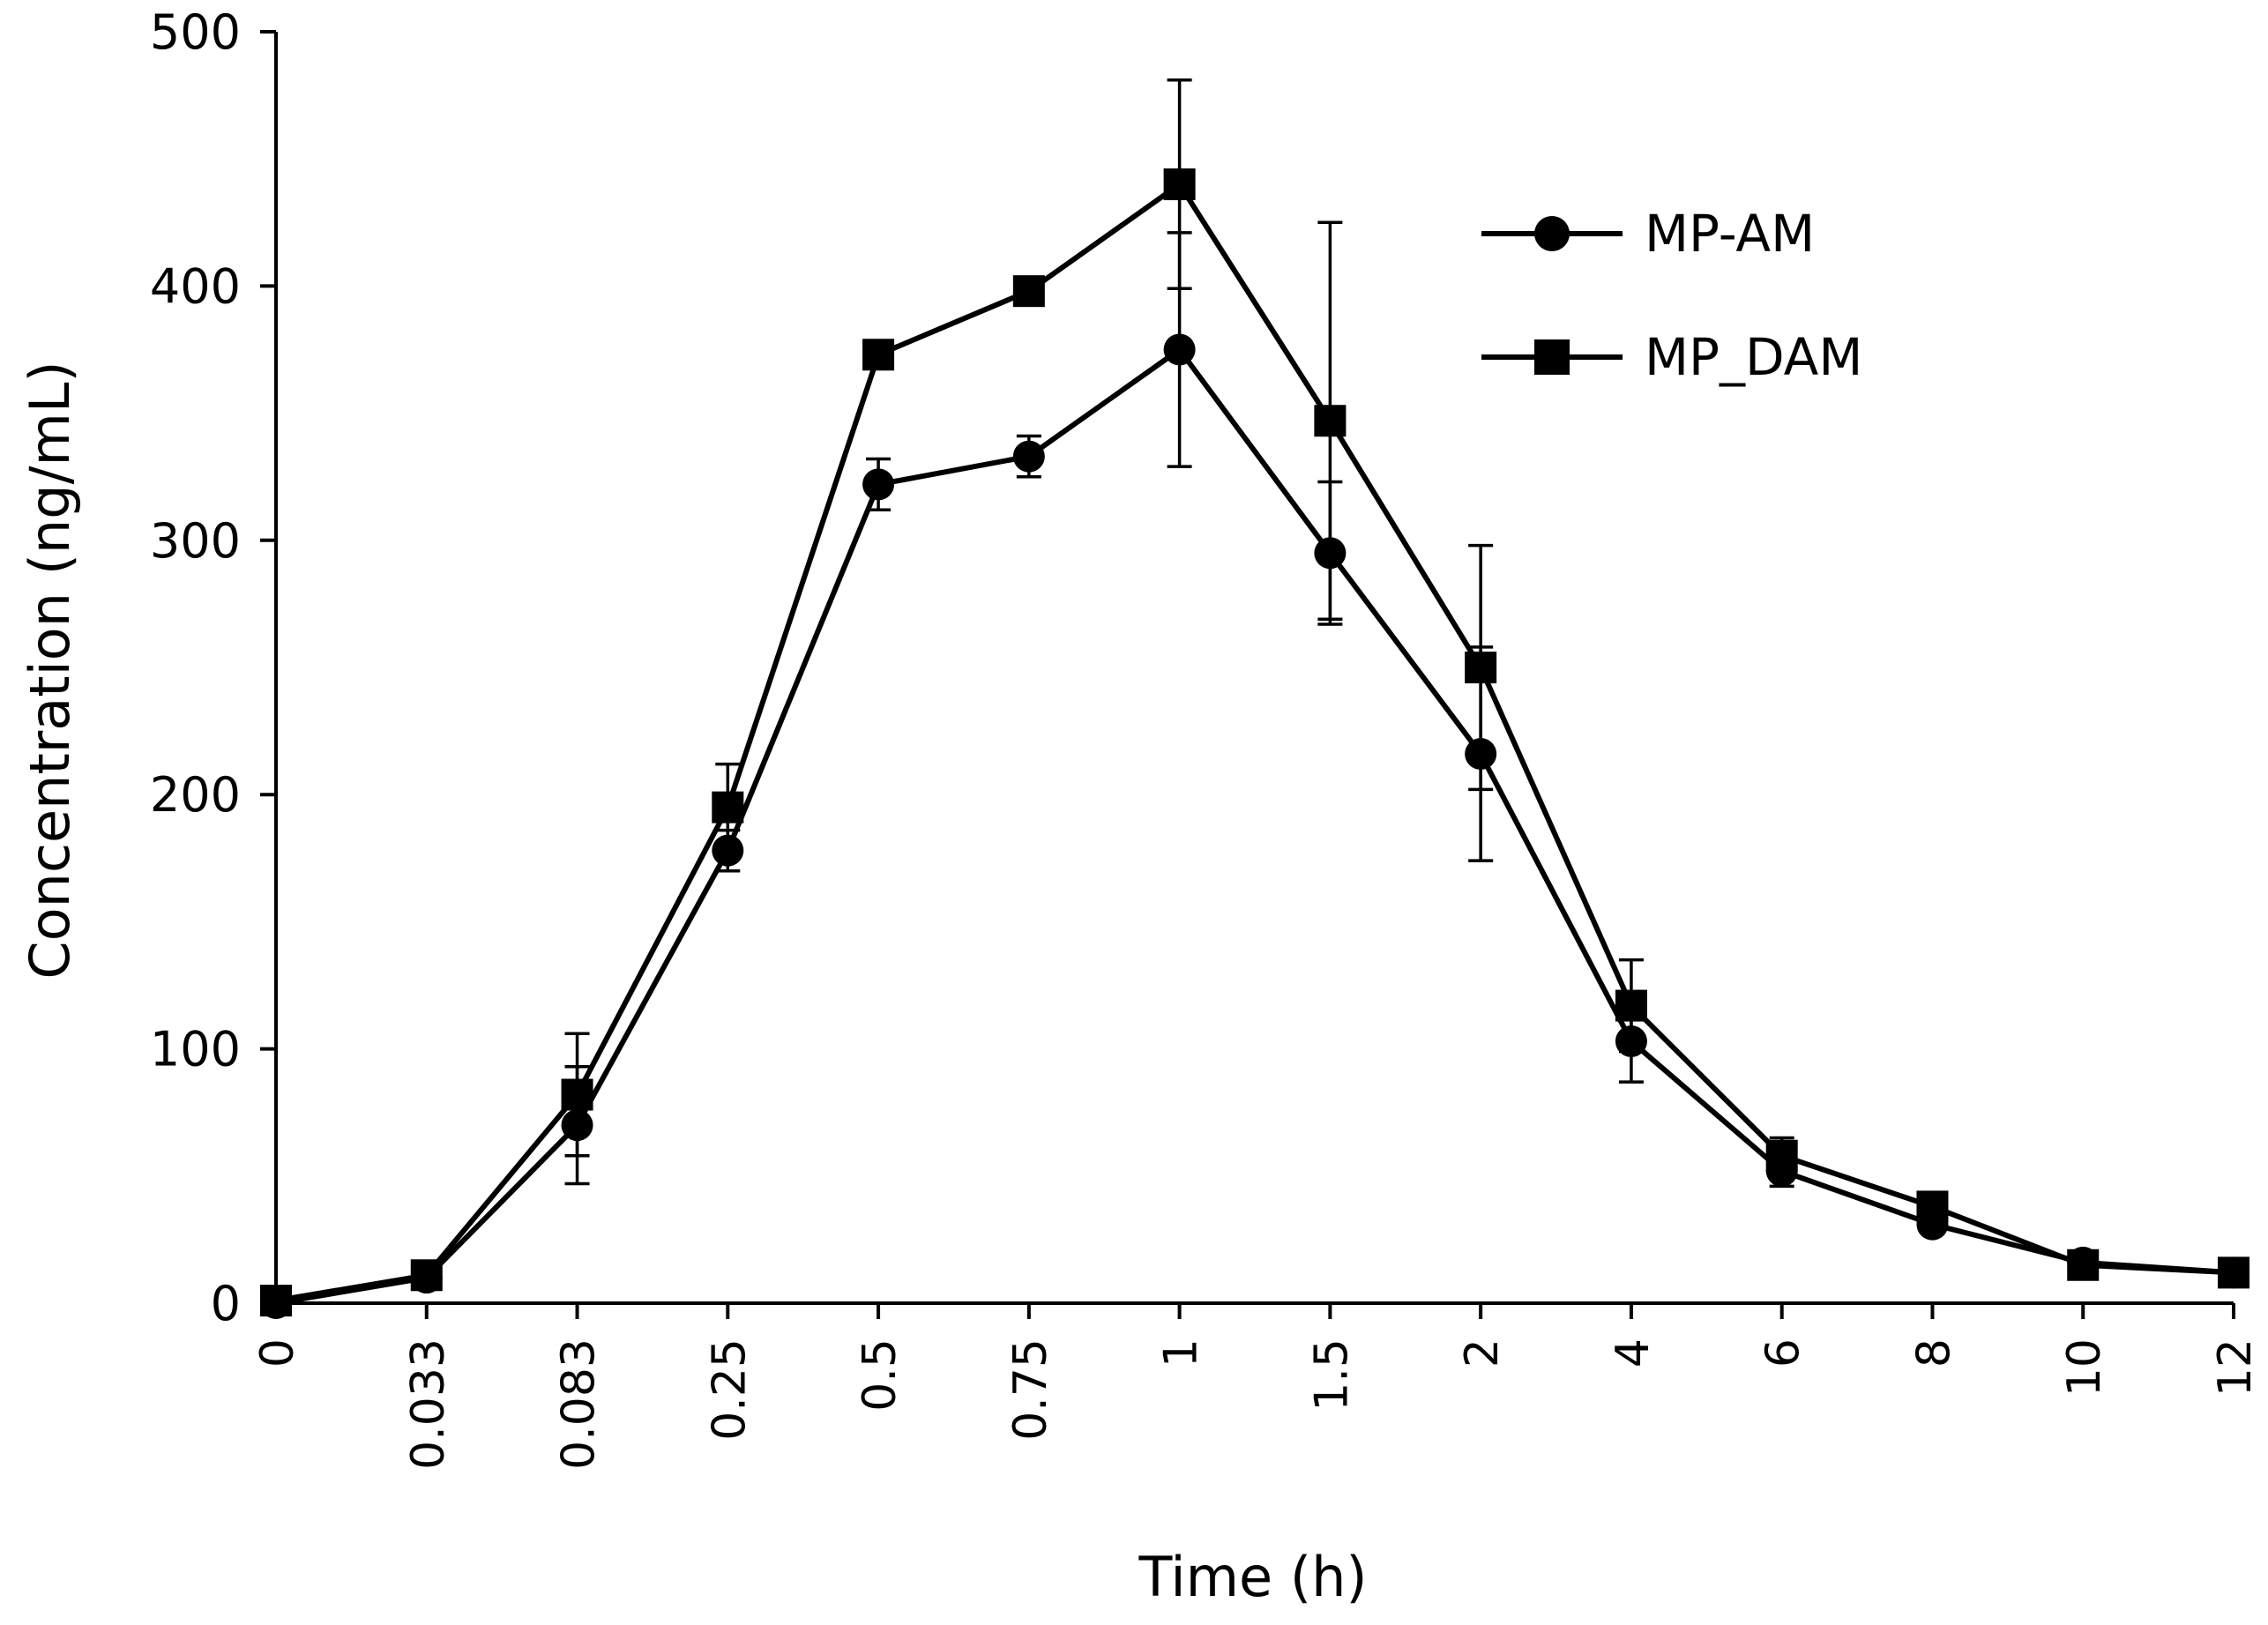  What do you see at coordinates (1671, 295) in the screenshot?
I see `legend: MP-AM MP_DAM` at bounding box center [1671, 295].